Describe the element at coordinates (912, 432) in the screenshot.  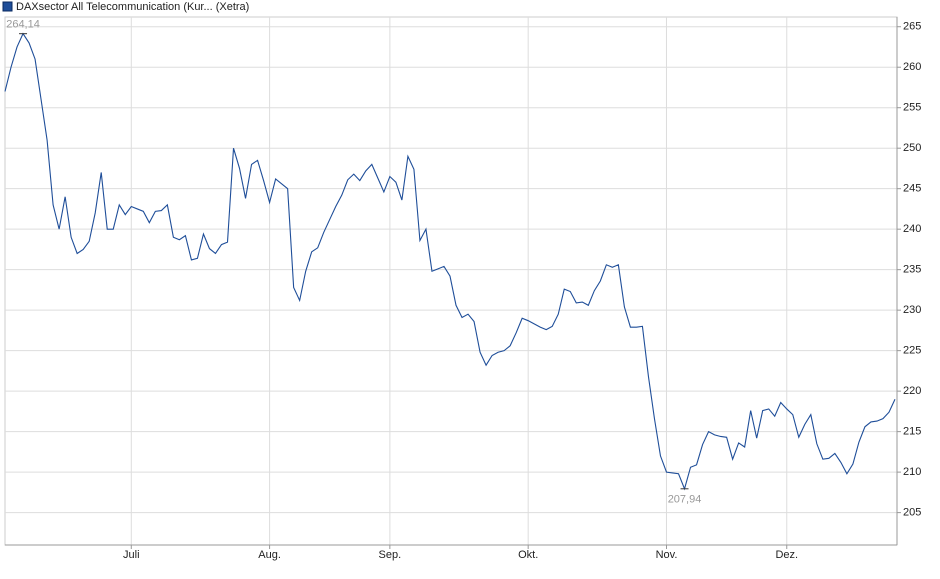
I see `y-tick-label: 215` at that location.